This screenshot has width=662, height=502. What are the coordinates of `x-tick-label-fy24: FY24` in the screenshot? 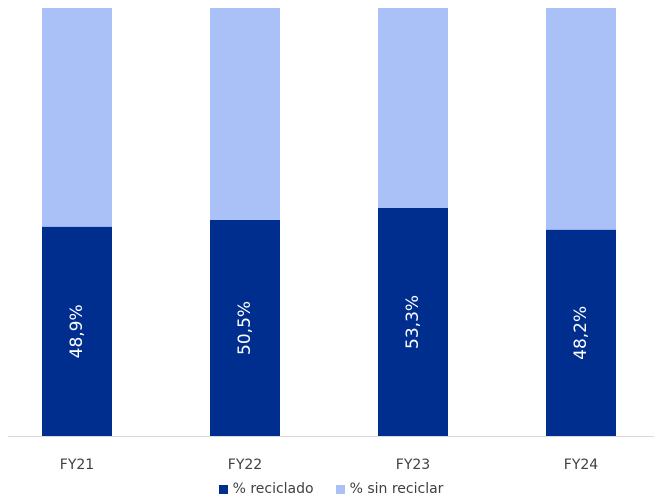 It's located at (581, 465).